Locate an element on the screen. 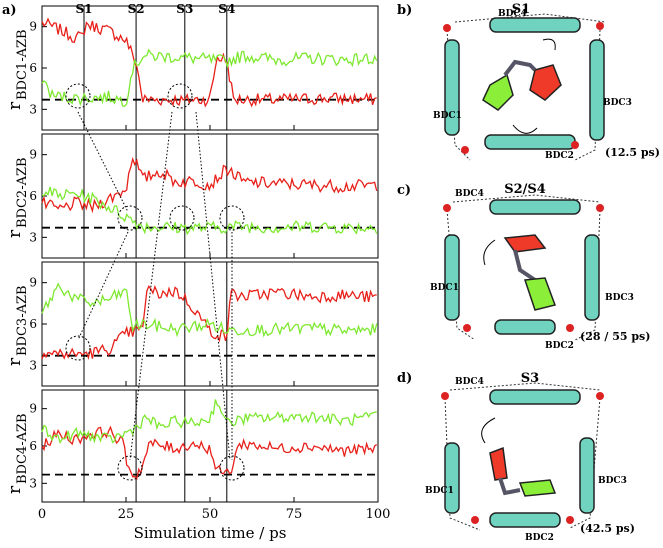 The height and width of the screenshot is (548, 663). x-tick-label: 100 is located at coordinates (378, 514).